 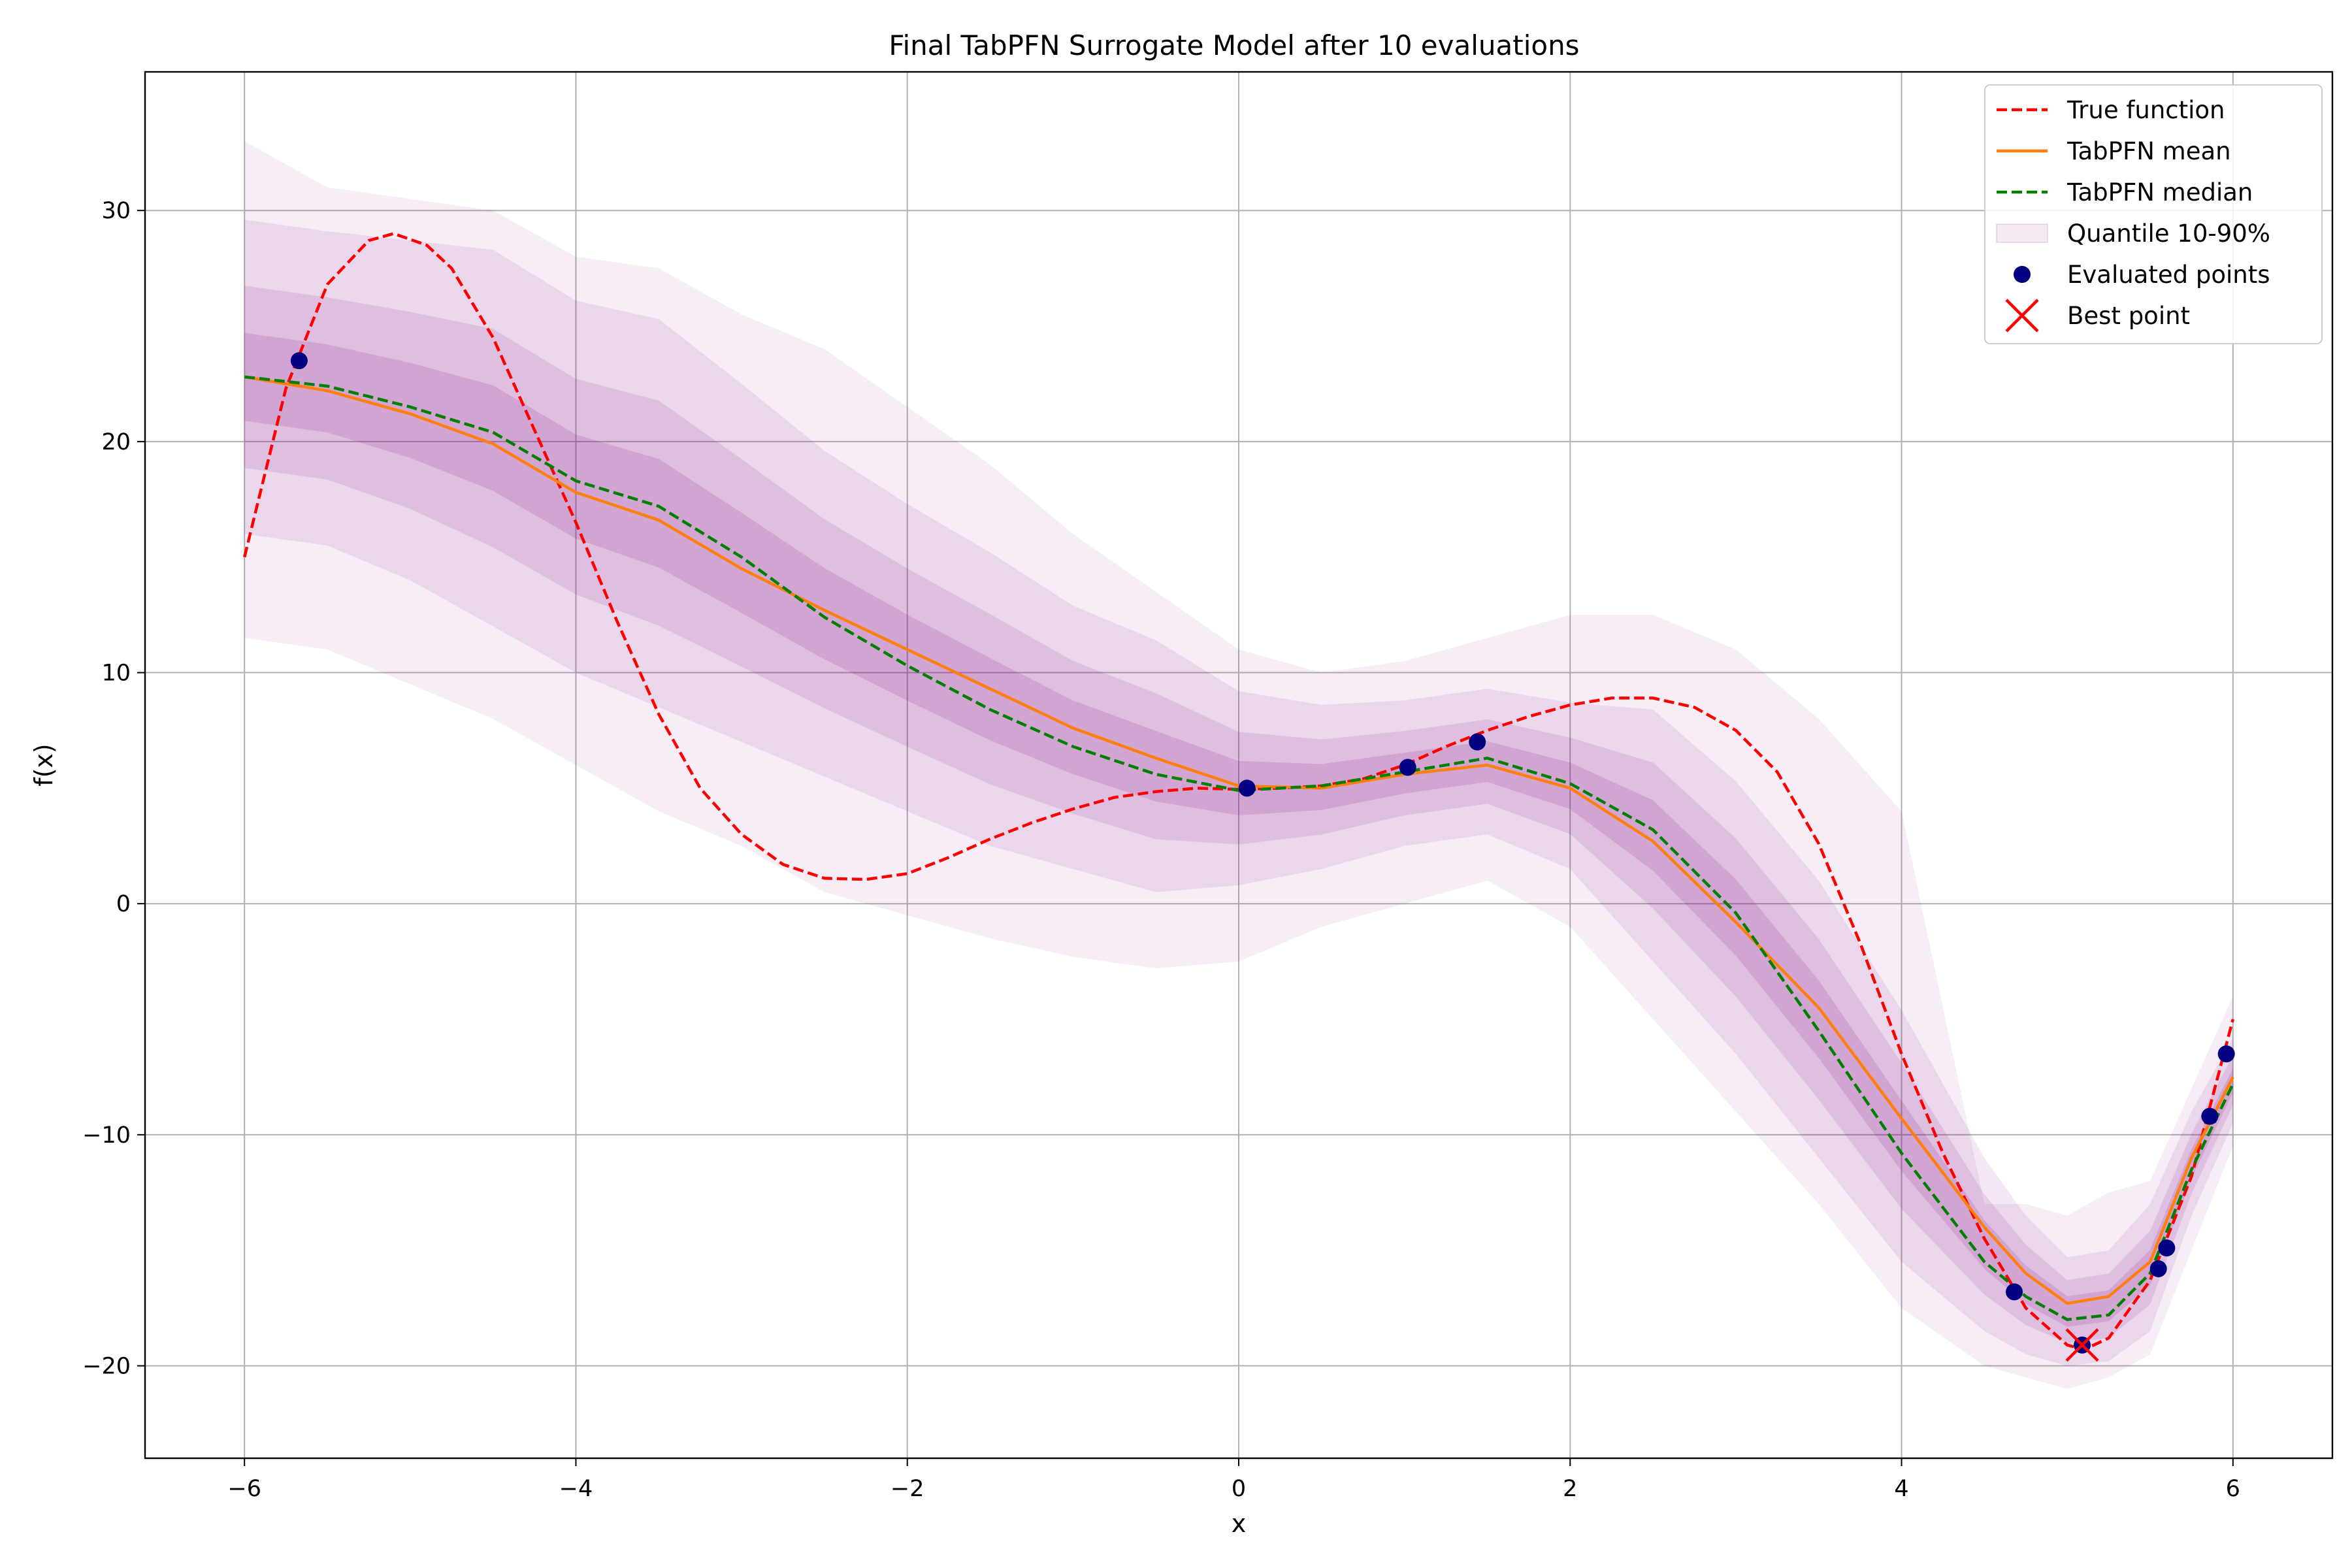 What do you see at coordinates (2233, 1489) in the screenshot?
I see `x-tick-label: 6` at bounding box center [2233, 1489].